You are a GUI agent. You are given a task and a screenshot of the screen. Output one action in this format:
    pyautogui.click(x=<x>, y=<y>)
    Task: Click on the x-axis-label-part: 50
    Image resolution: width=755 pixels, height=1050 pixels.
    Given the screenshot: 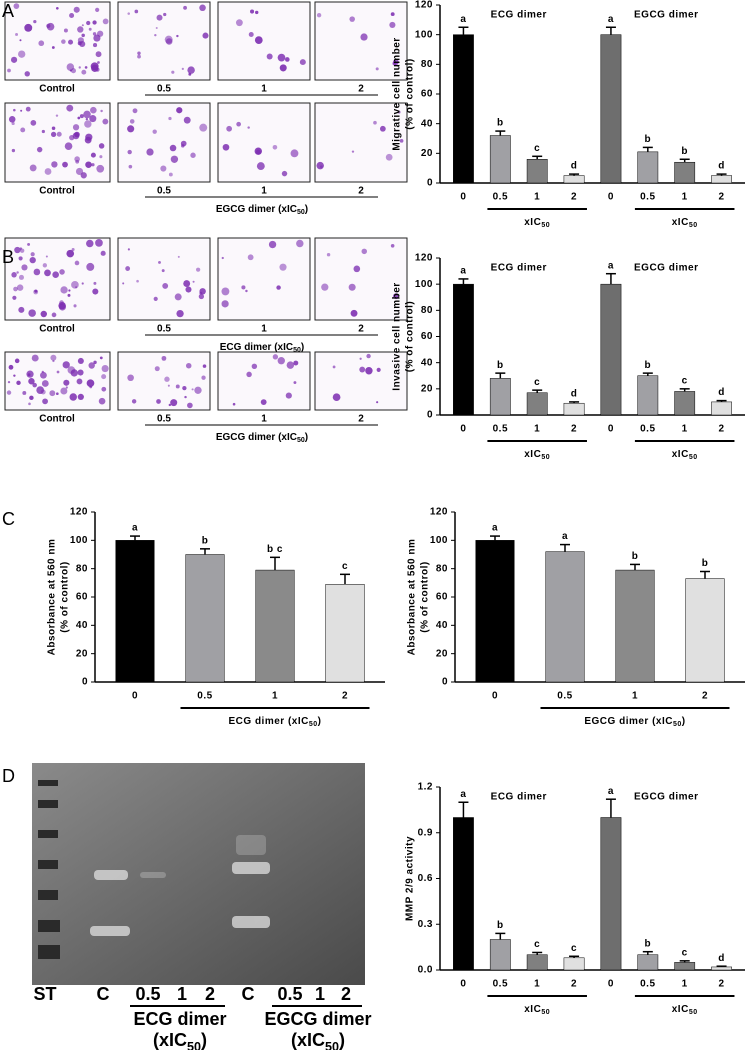 What is the action you would take?
    pyautogui.click(x=313, y=724)
    